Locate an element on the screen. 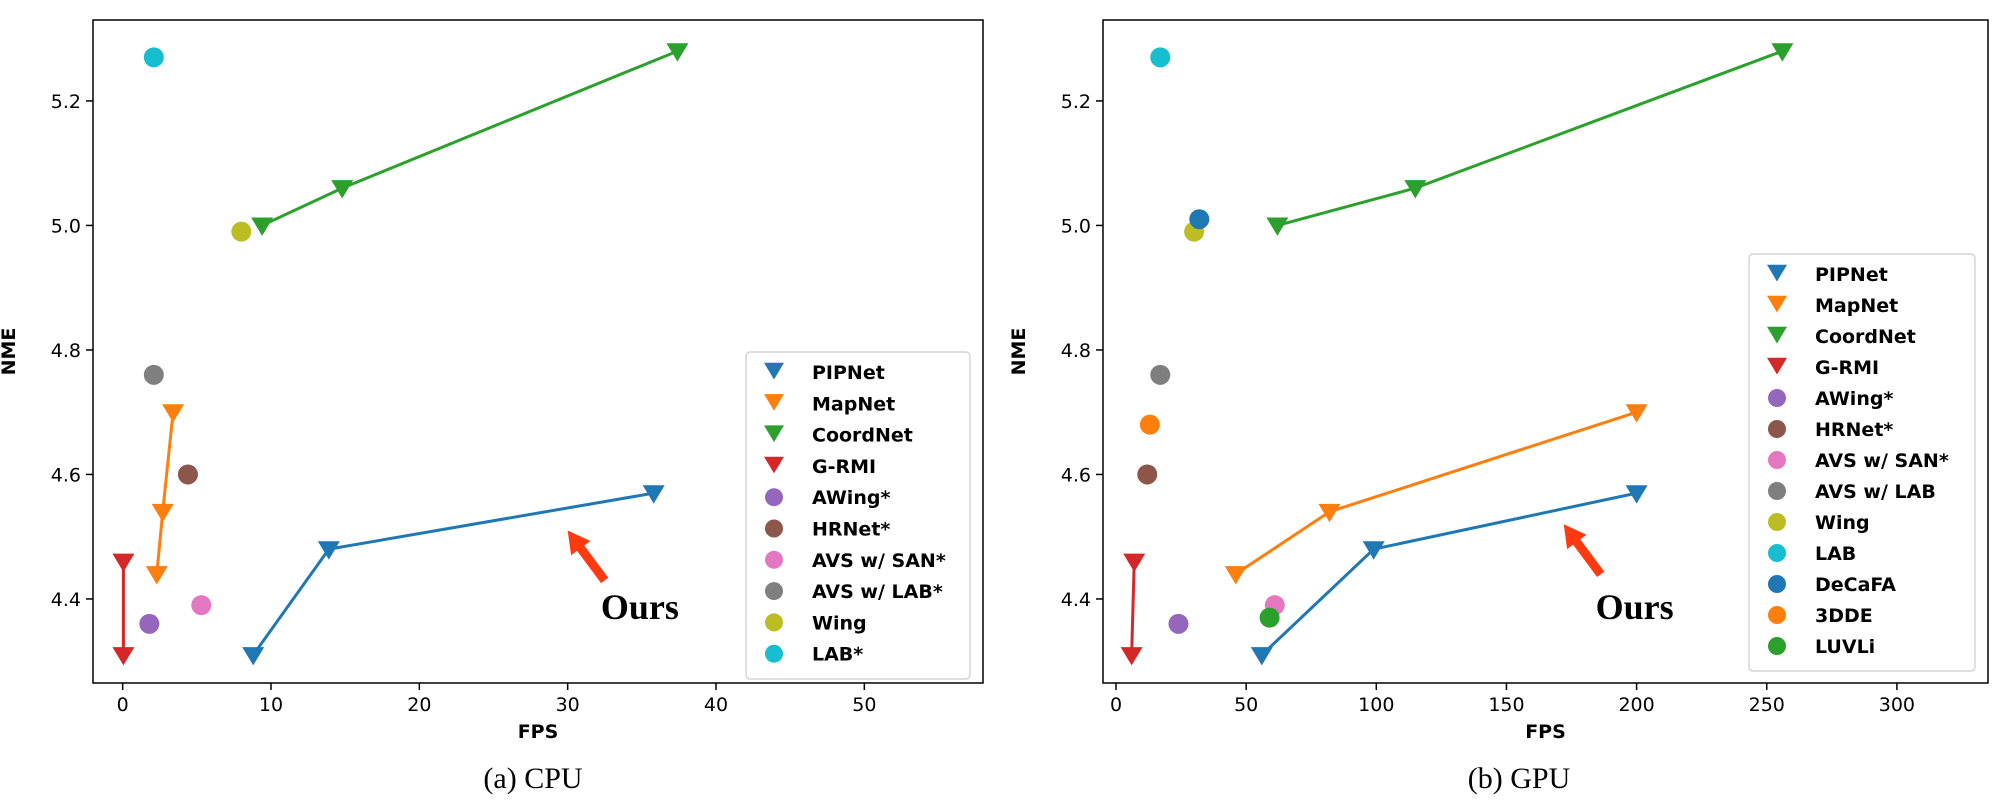 The image size is (2001, 801). chart-cpu-legend-label-MapNet: MapNet is located at coordinates (853, 404).